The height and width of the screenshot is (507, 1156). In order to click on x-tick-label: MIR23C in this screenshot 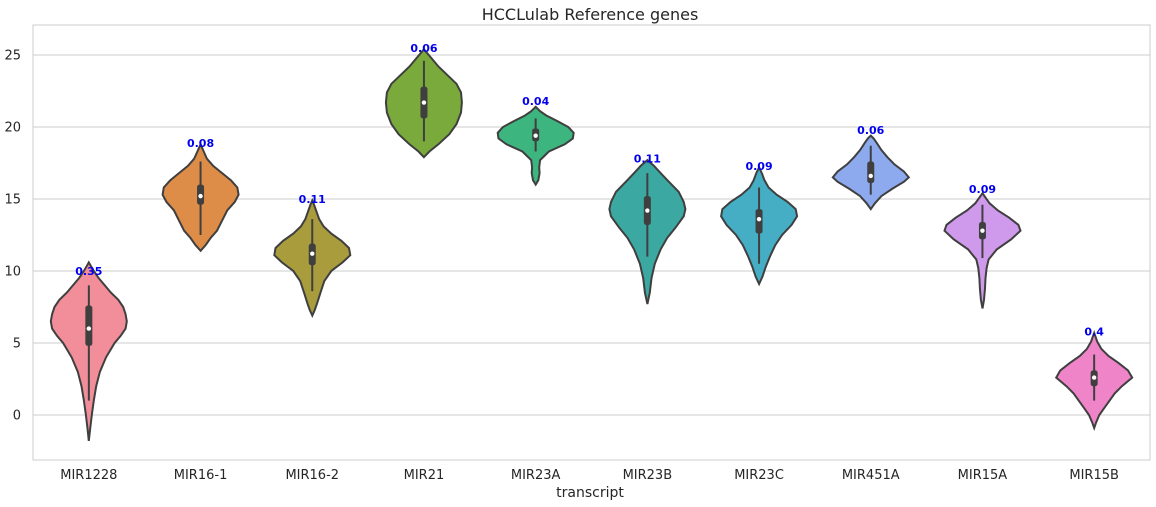, I will do `click(759, 475)`.